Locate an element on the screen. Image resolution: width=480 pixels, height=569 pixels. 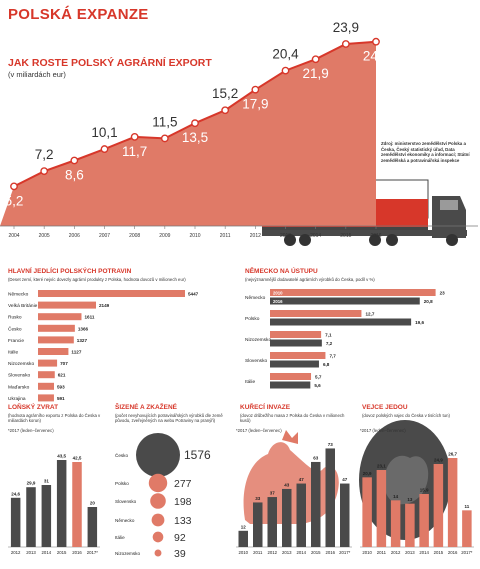
supplier-label: Nizozemsko is located at coordinates (258, 340).